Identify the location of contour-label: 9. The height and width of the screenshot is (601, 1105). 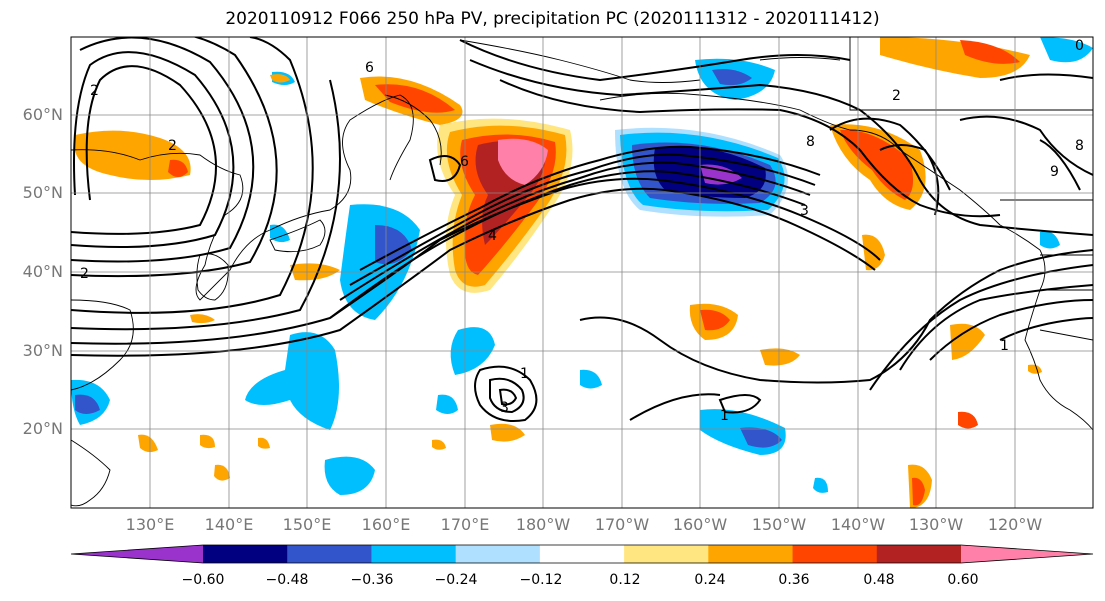
(1054, 172).